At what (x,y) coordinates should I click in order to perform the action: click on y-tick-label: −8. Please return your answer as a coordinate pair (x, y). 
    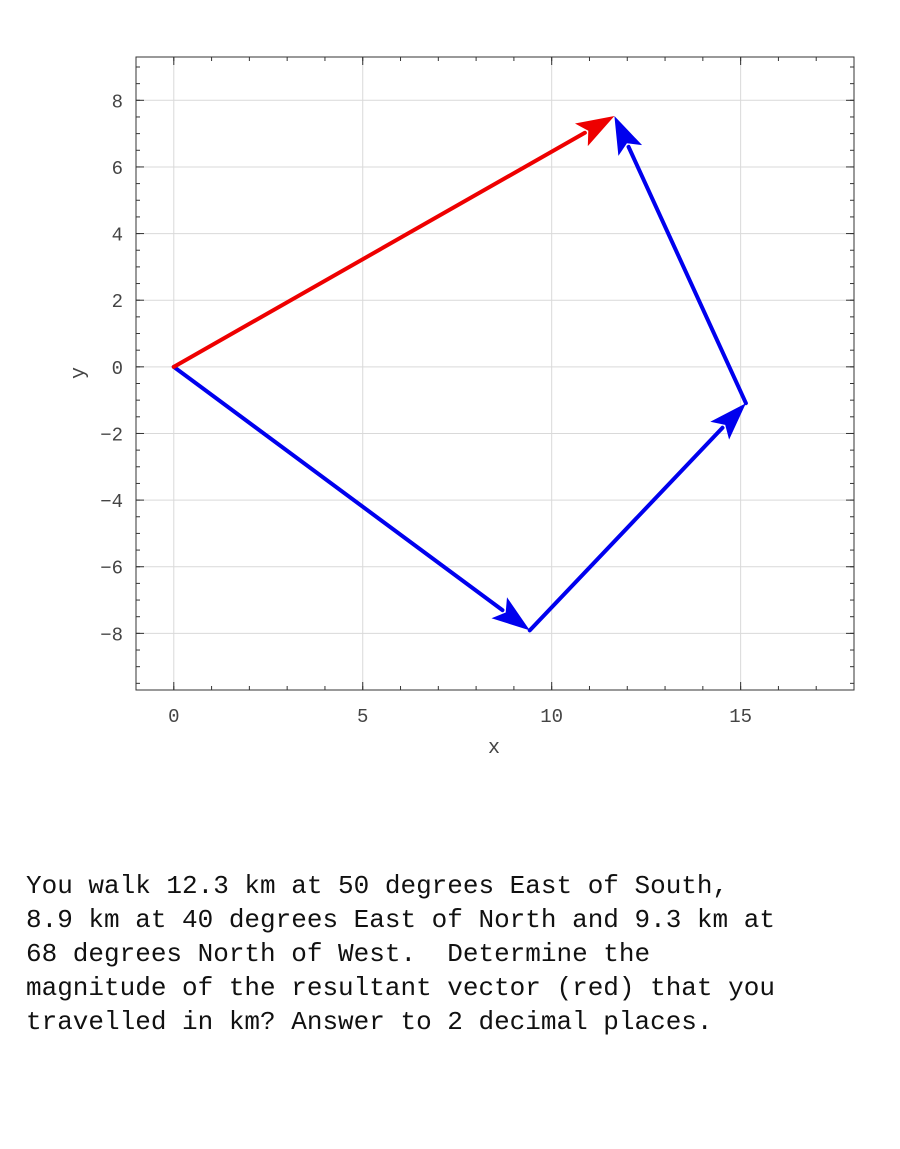
    Looking at the image, I should click on (111, 635).